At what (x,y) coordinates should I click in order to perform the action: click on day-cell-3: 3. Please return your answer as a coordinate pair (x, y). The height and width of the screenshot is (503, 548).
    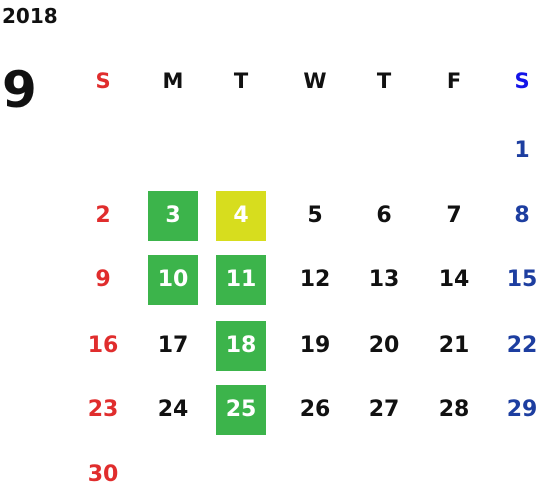
    Looking at the image, I should click on (173, 216).